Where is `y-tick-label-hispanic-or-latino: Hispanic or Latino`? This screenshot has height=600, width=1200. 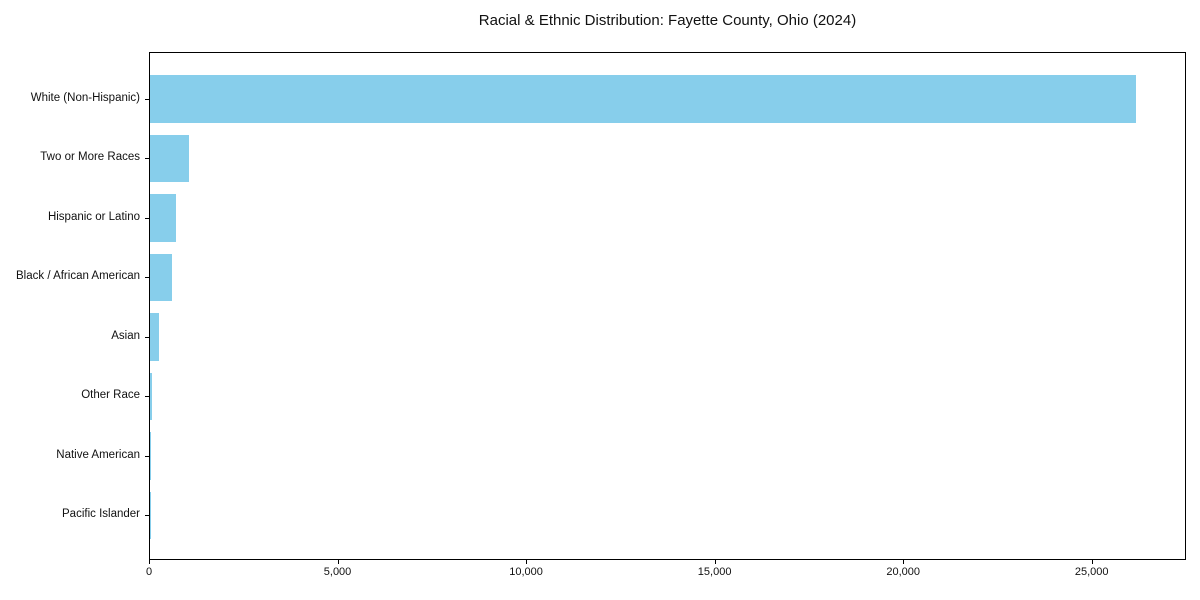
y-tick-label-hispanic-or-latino: Hispanic or Latino is located at coordinates (93, 216).